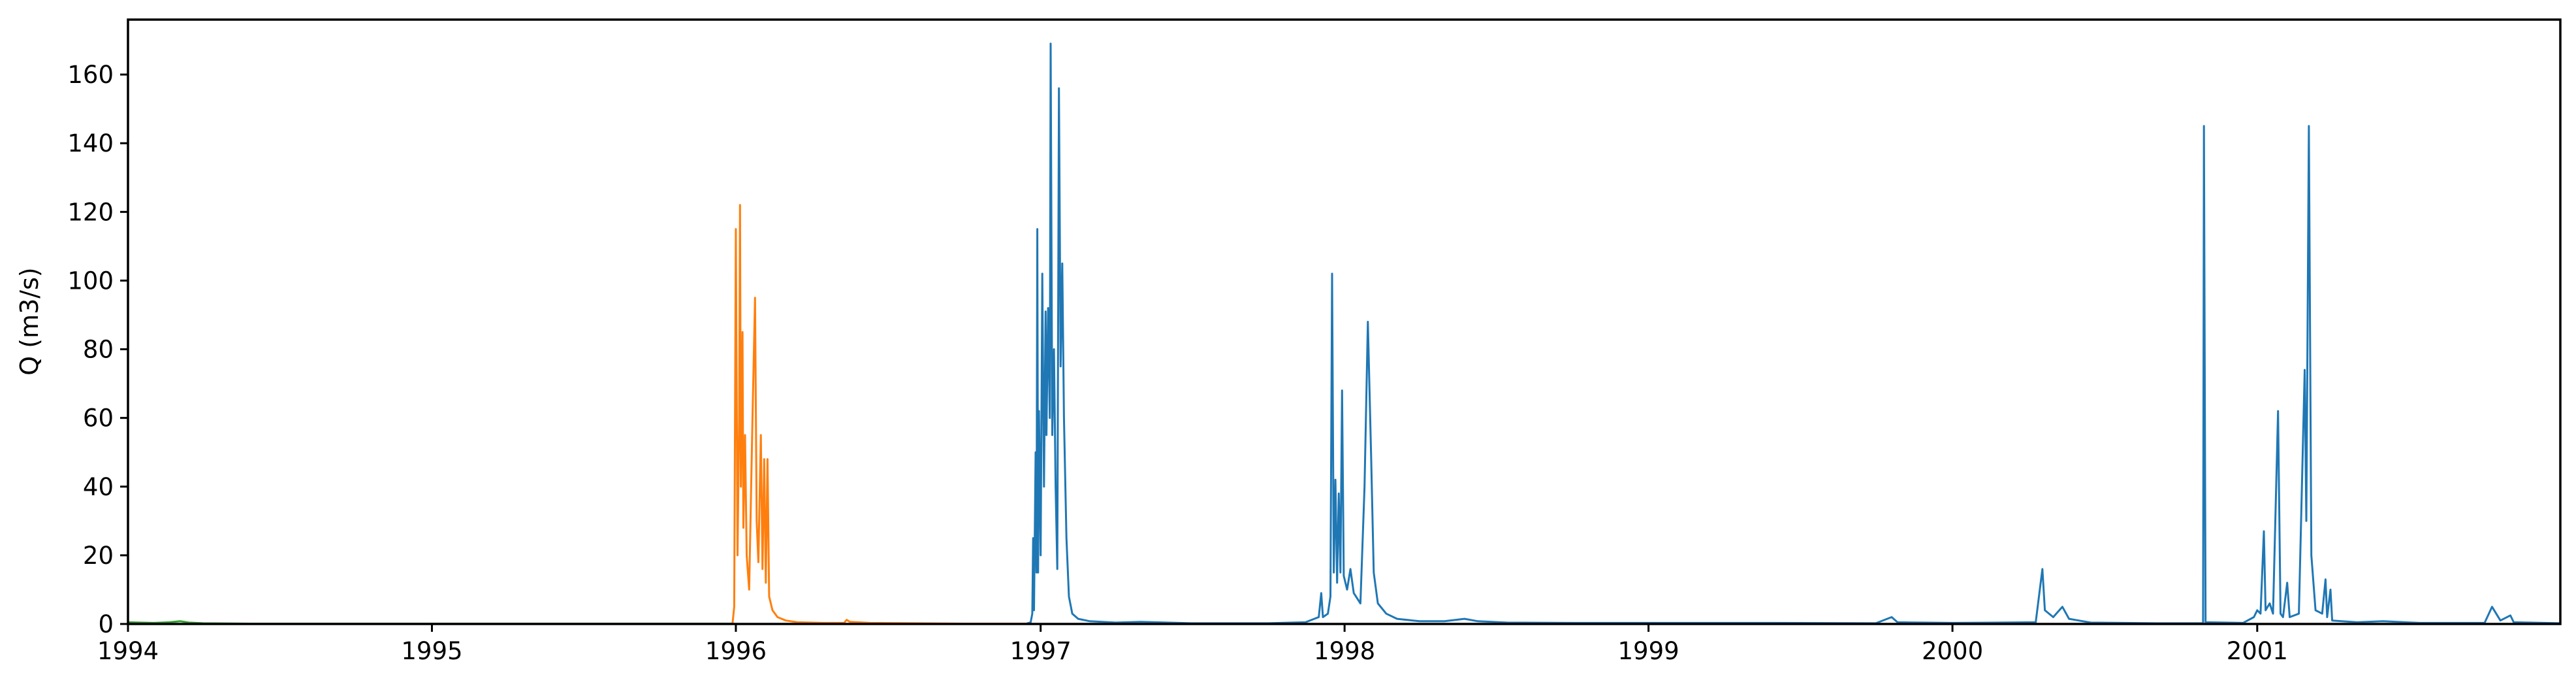  Describe the element at coordinates (98, 350) in the screenshot. I see `y-tick-label: 80` at that location.